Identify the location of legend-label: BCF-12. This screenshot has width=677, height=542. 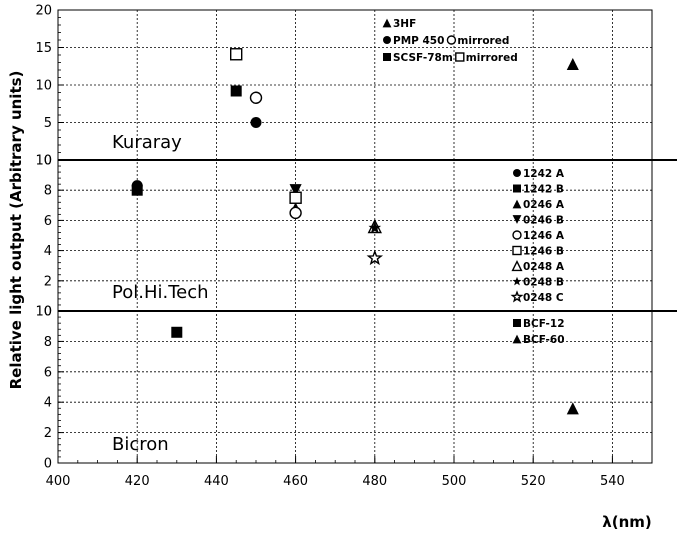
(544, 324).